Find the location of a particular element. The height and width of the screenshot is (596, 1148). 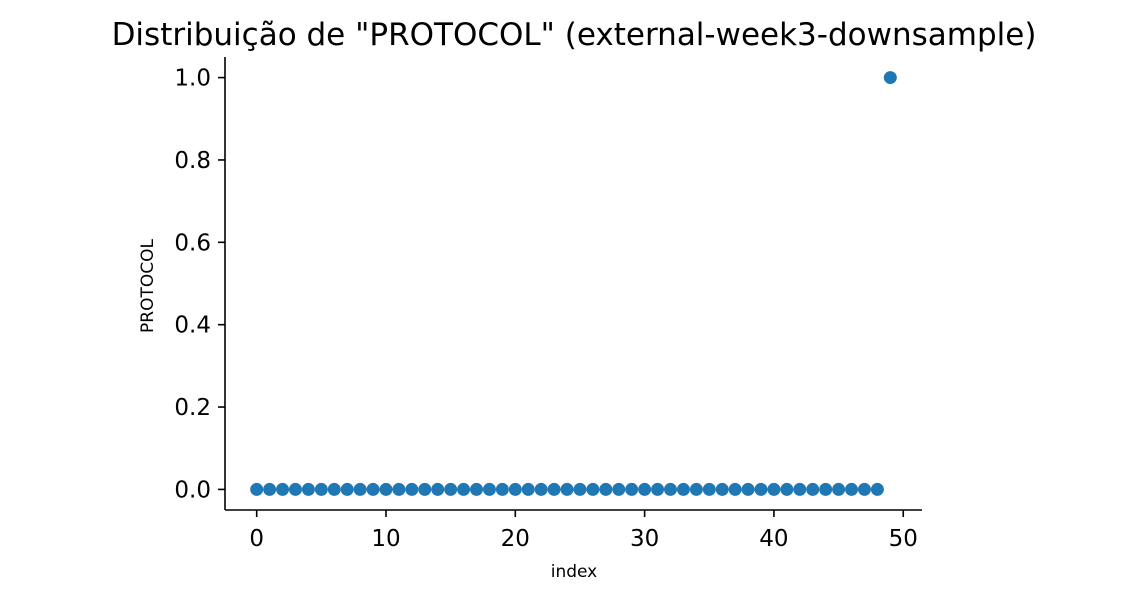

x-tick-label: 30 is located at coordinates (644, 539).